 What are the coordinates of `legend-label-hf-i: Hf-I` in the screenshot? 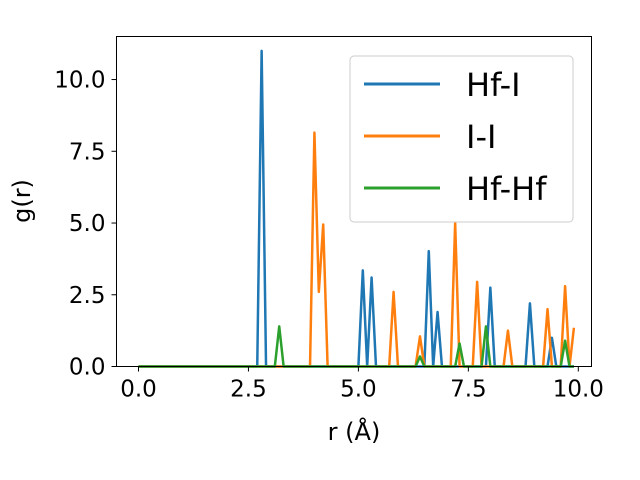 It's located at (493, 85).